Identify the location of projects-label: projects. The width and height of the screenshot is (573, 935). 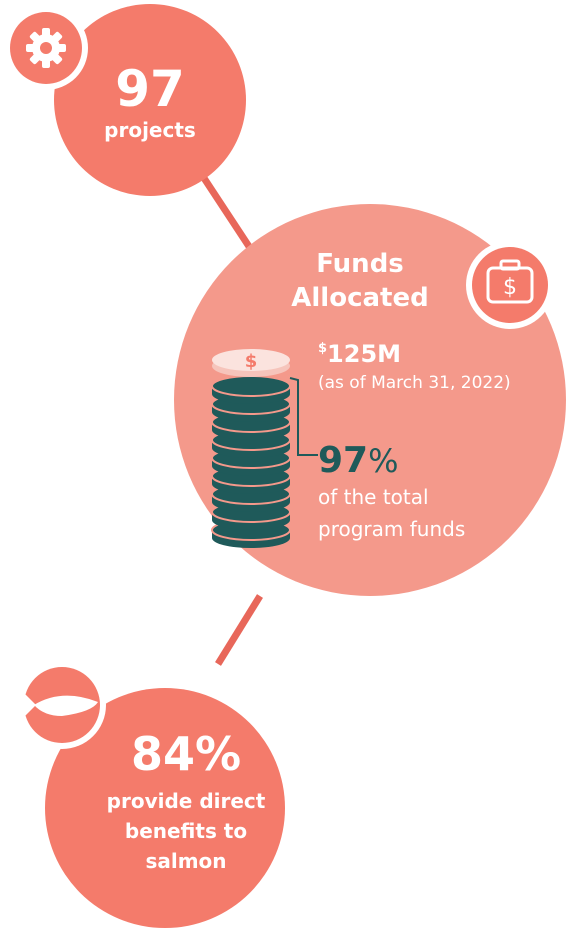
(150, 130).